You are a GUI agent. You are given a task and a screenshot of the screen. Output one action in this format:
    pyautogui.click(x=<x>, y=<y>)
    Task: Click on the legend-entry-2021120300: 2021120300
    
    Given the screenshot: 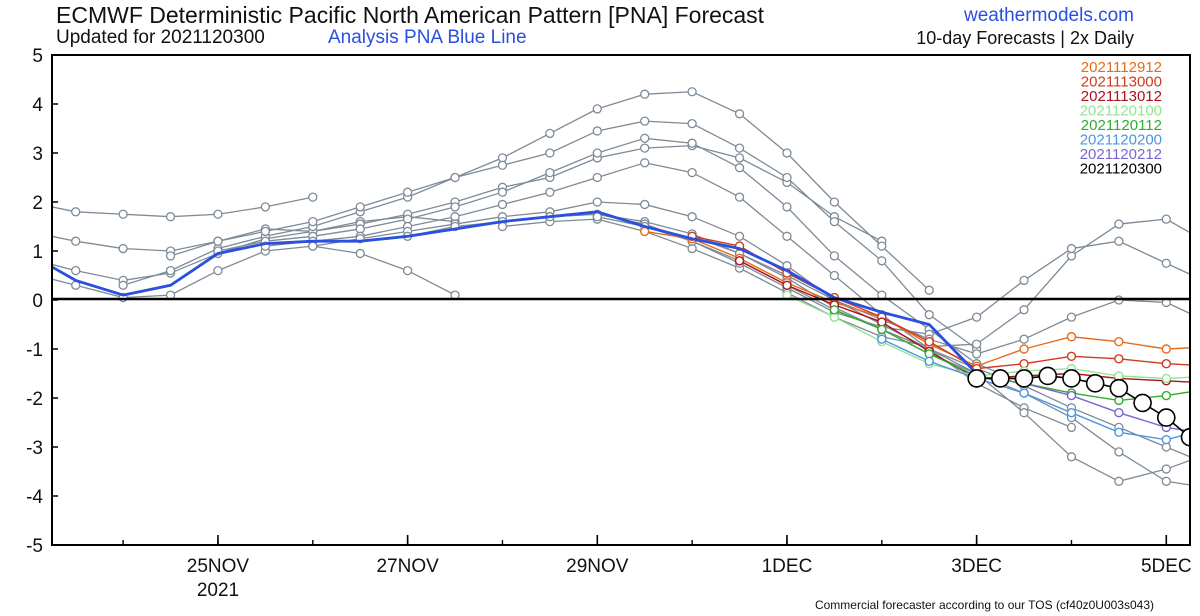 What is the action you would take?
    pyautogui.click(x=1121, y=169)
    